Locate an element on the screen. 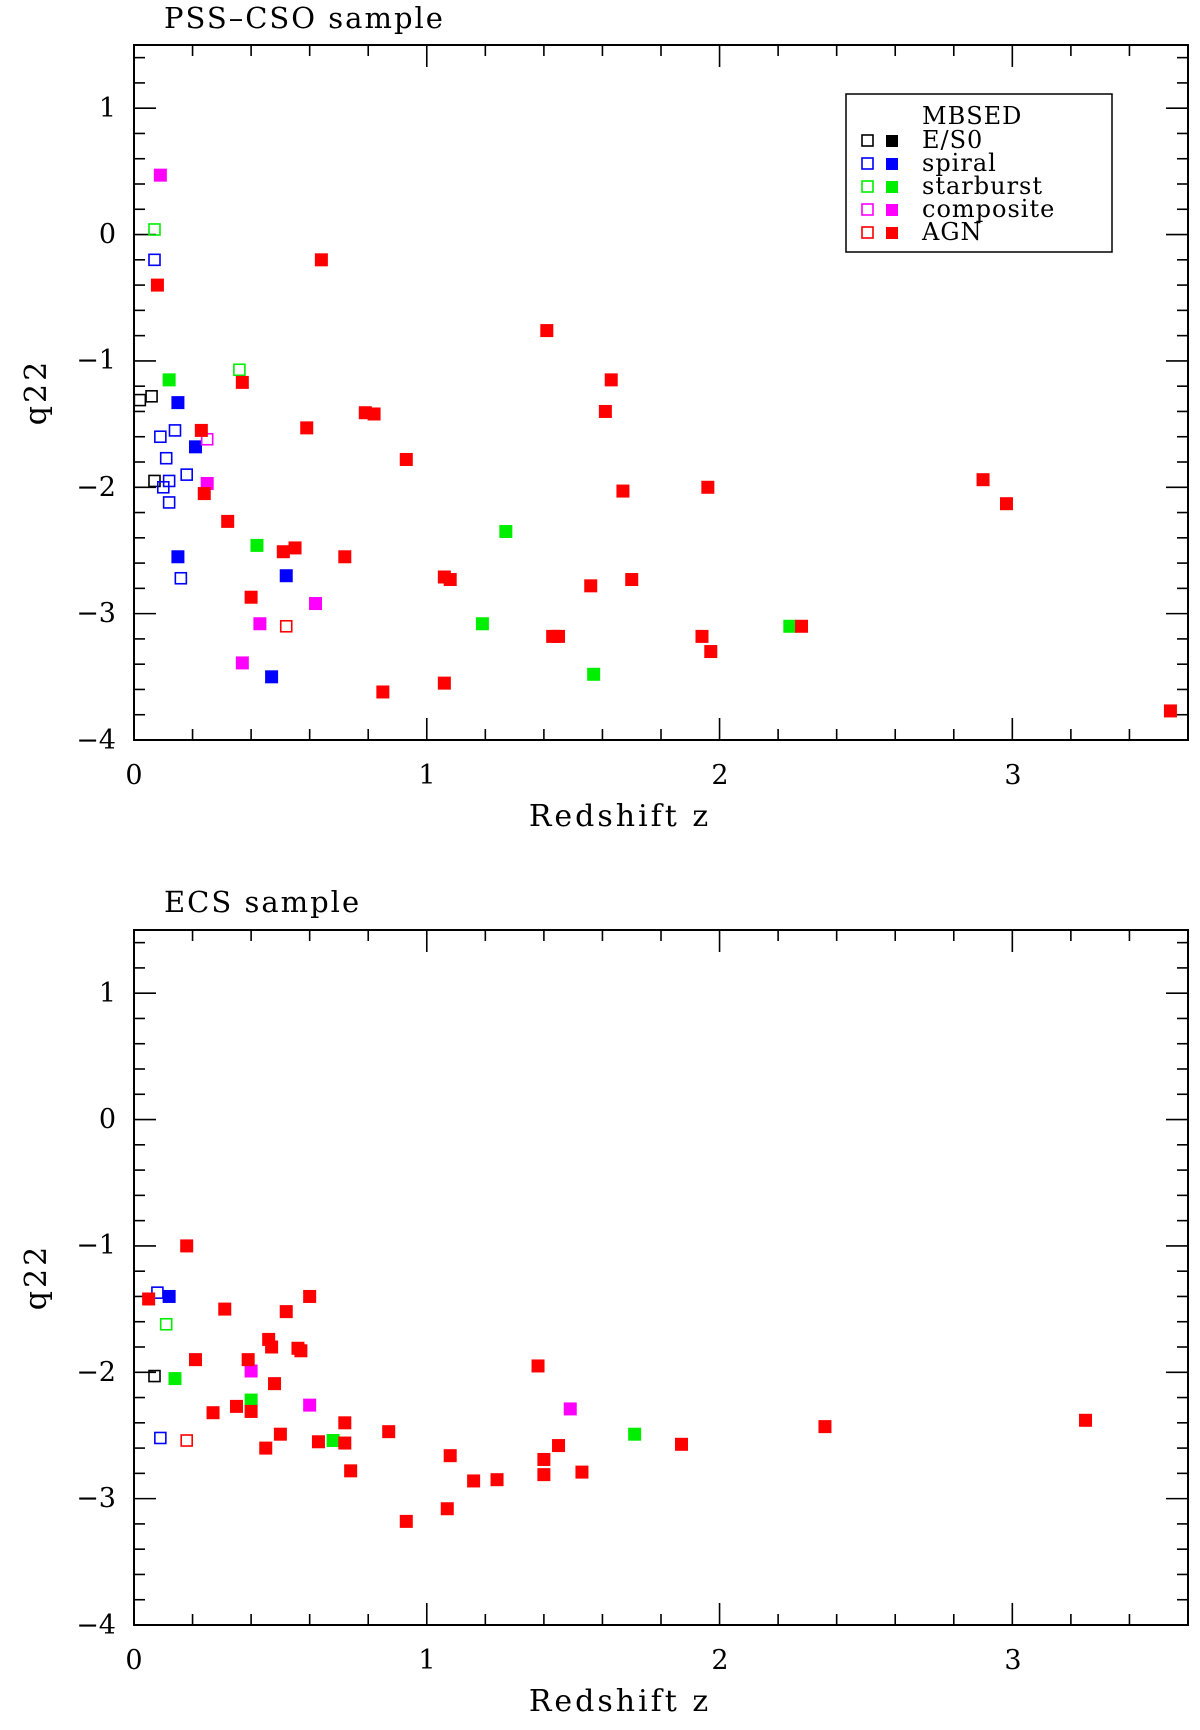  legend-entry: spiral is located at coordinates (928, 163).